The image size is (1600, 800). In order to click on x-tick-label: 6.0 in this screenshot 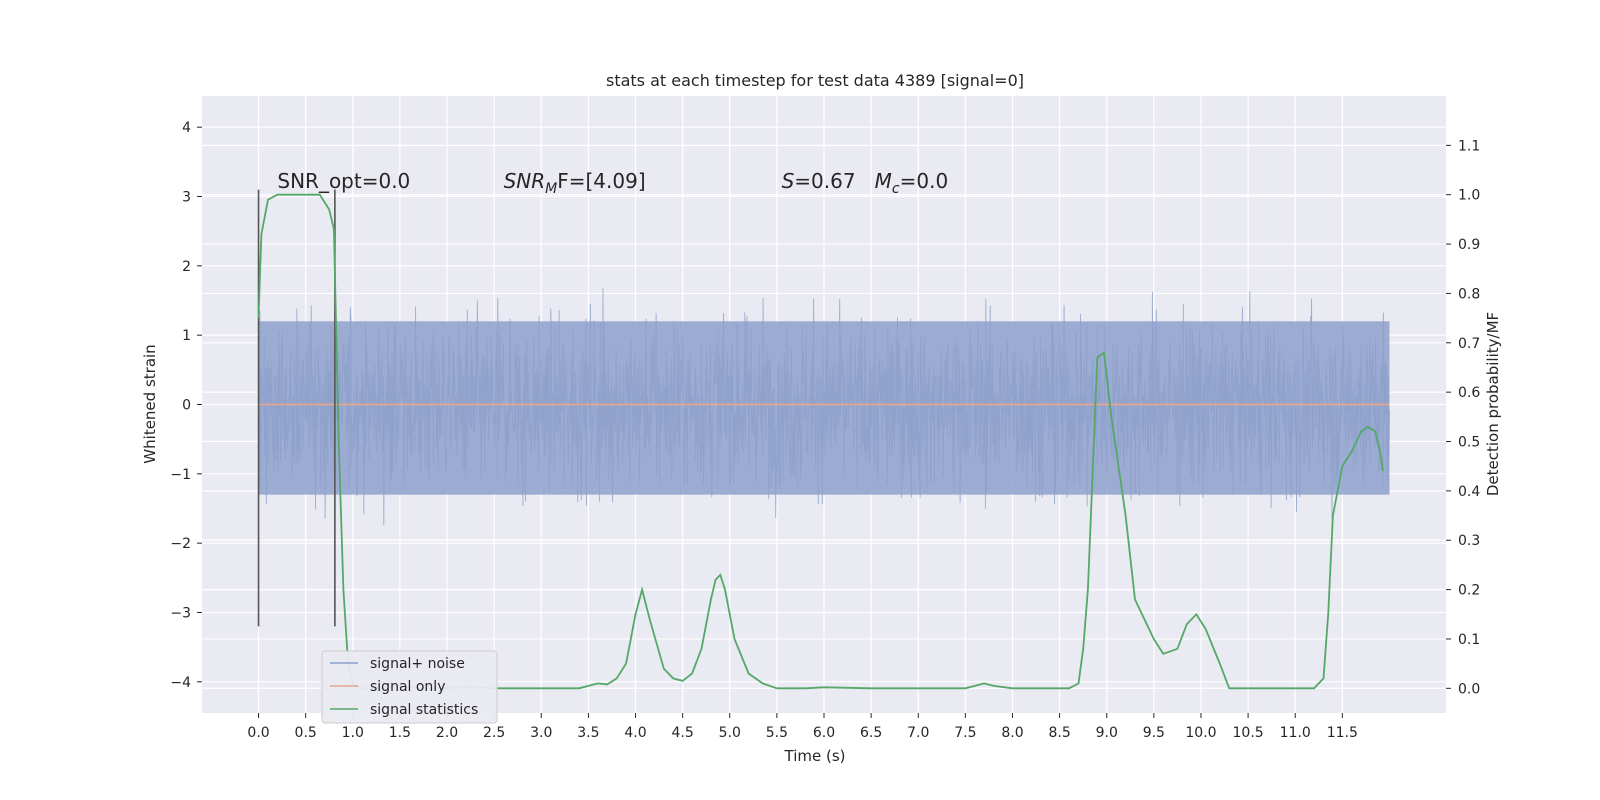, I will do `click(824, 733)`.